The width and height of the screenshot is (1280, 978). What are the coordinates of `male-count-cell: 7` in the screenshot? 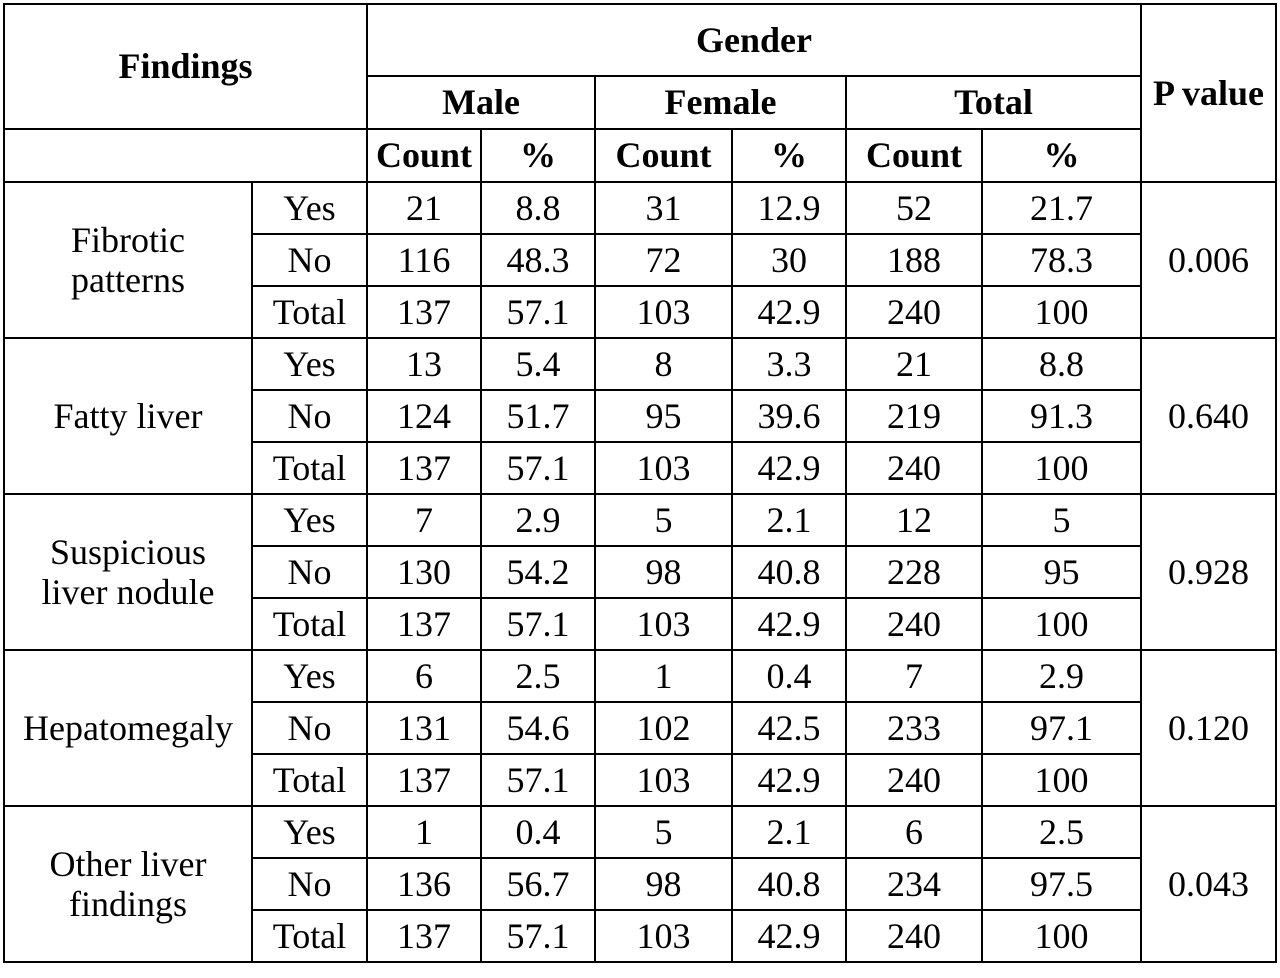 It's located at (424, 520).